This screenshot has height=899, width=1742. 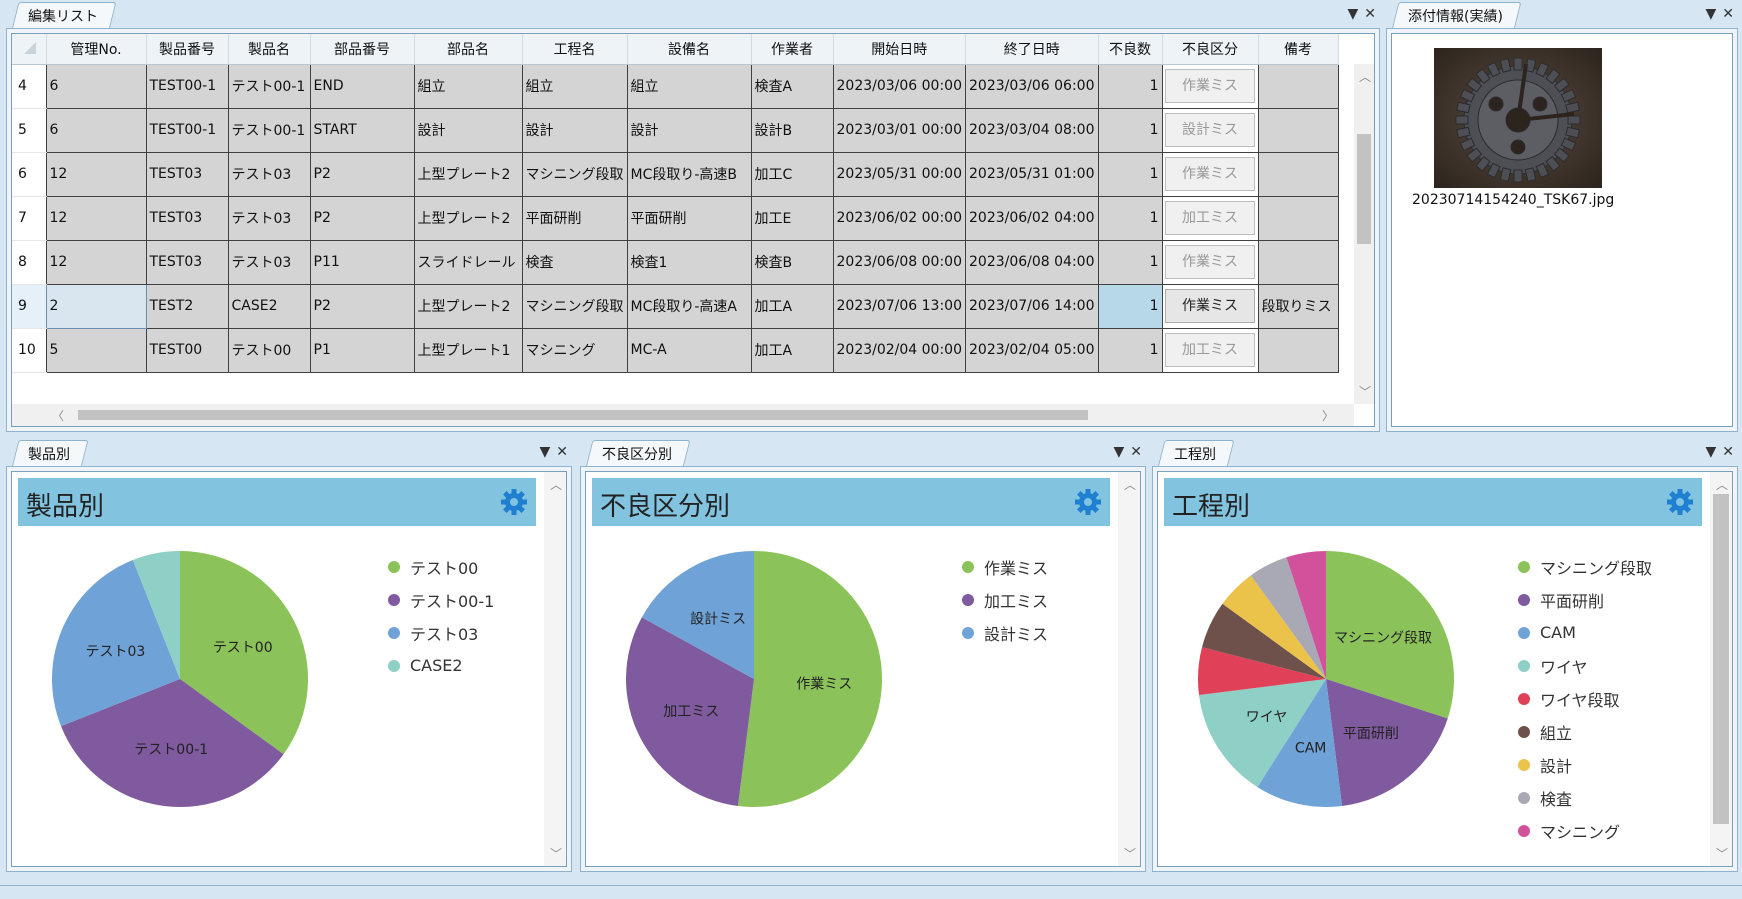 I want to click on row-number: 5, so click(x=29, y=130).